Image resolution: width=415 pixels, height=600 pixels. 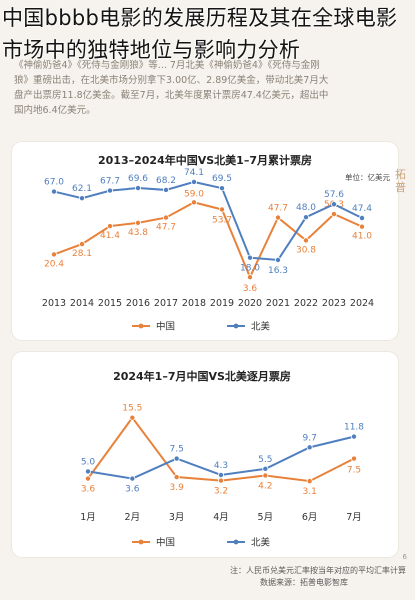 I want to click on data-label: 59.0, so click(x=194, y=194).